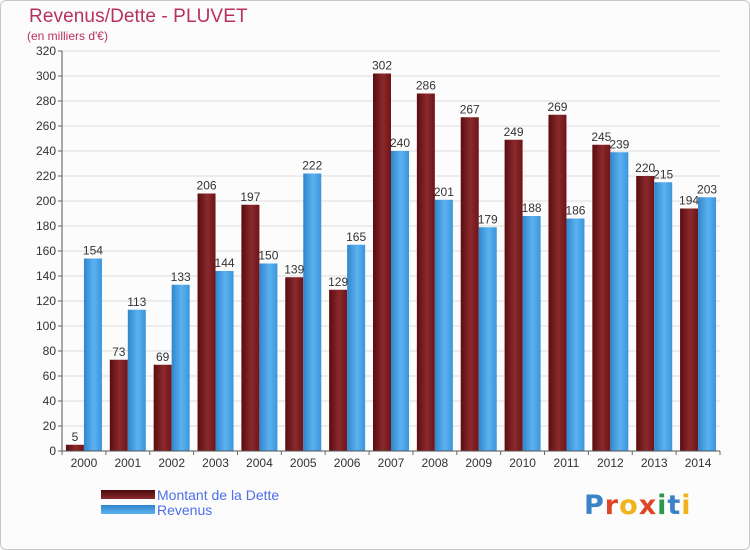  Describe the element at coordinates (163, 357) in the screenshot. I see `data-label: 69` at that location.